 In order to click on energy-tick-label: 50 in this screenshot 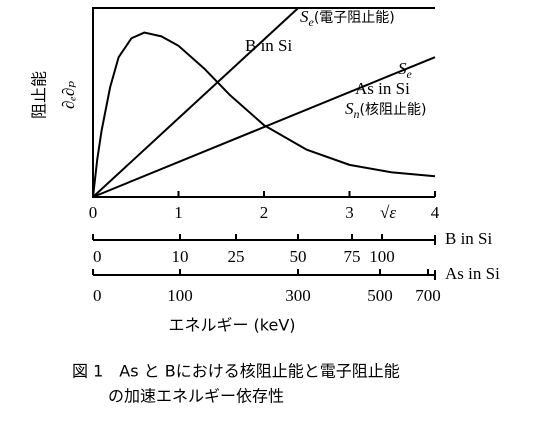, I will do `click(298, 256)`.